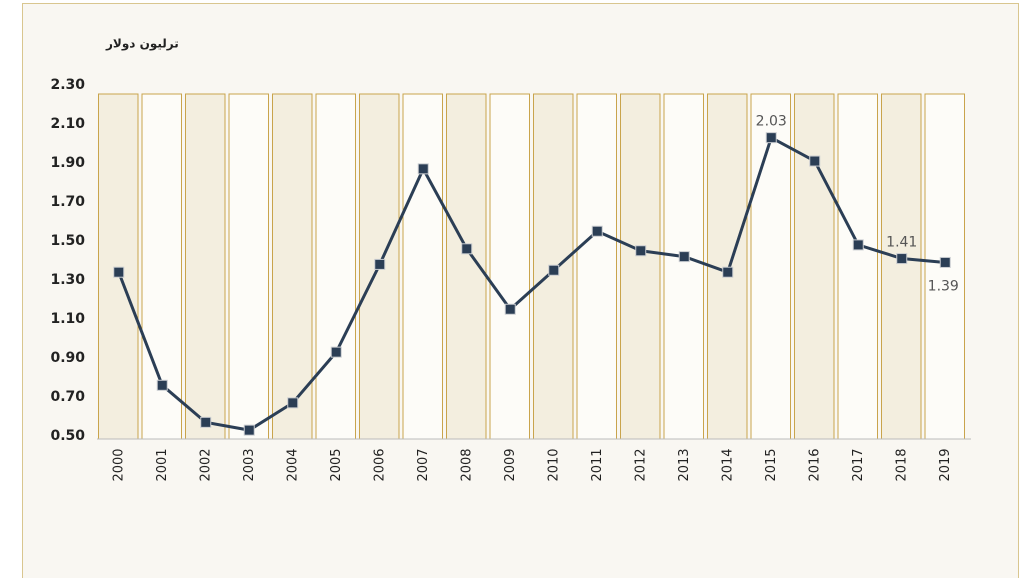  Describe the element at coordinates (67, 163) in the screenshot. I see `y-tick-label: 1.90` at that location.